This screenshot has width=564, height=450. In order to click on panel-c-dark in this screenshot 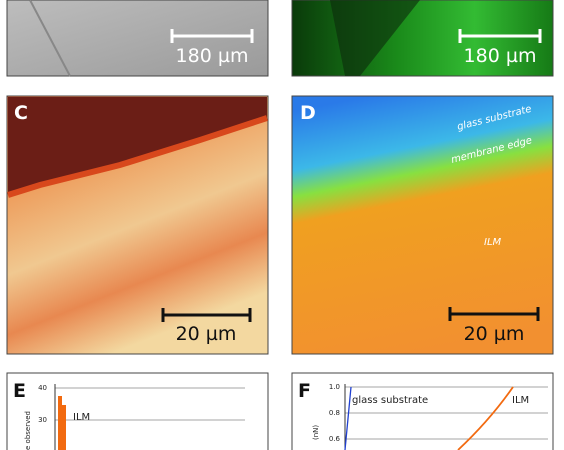, I will do `click(137, 146)`.